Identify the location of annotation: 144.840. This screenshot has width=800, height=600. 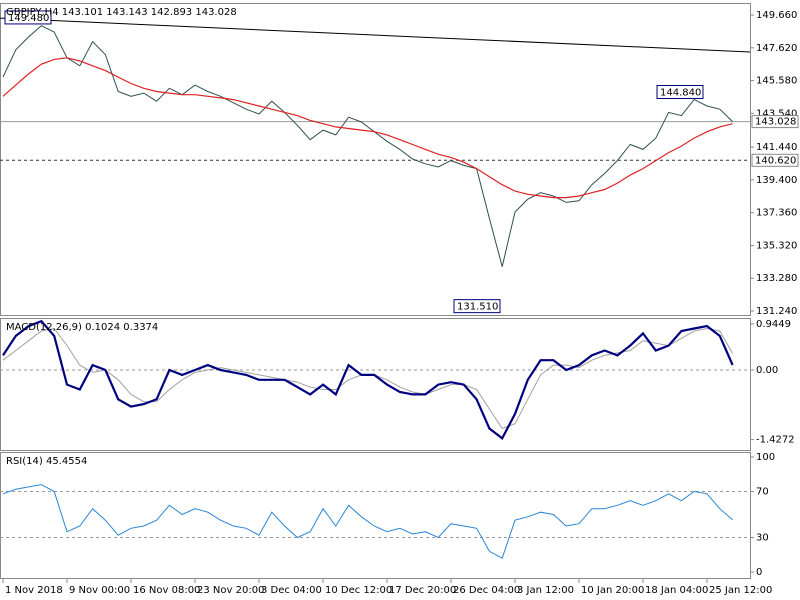
(680, 92).